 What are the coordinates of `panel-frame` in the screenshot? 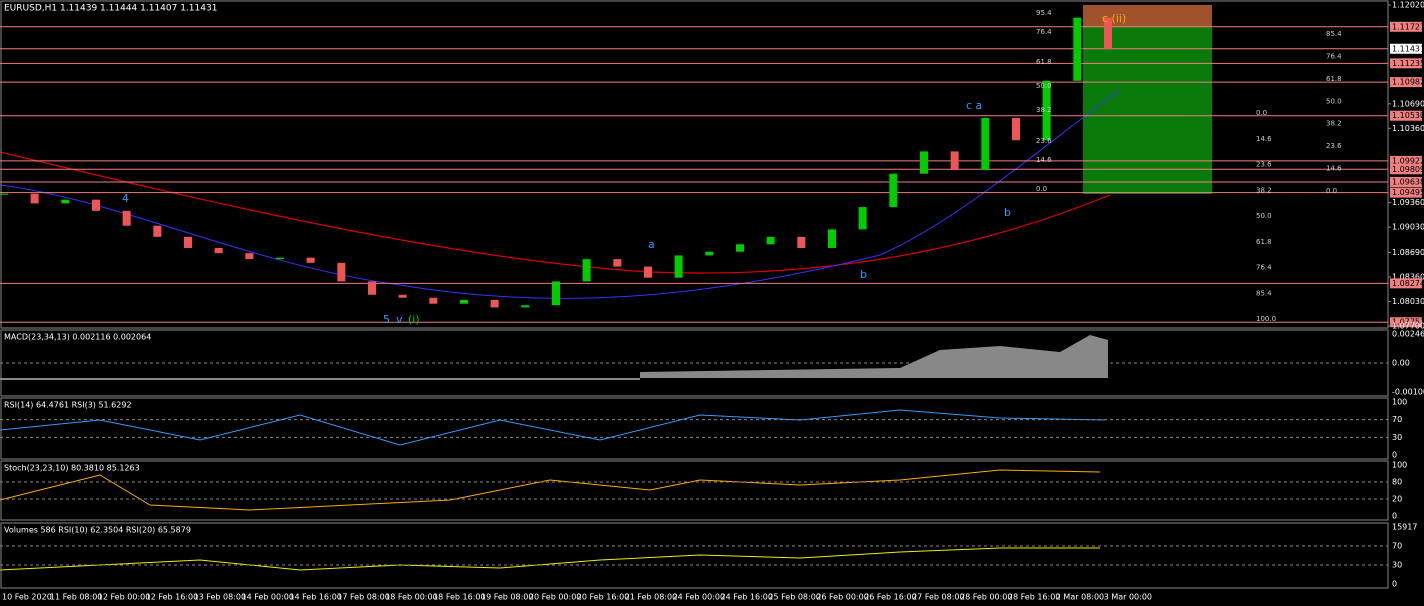 It's located at (694, 555).